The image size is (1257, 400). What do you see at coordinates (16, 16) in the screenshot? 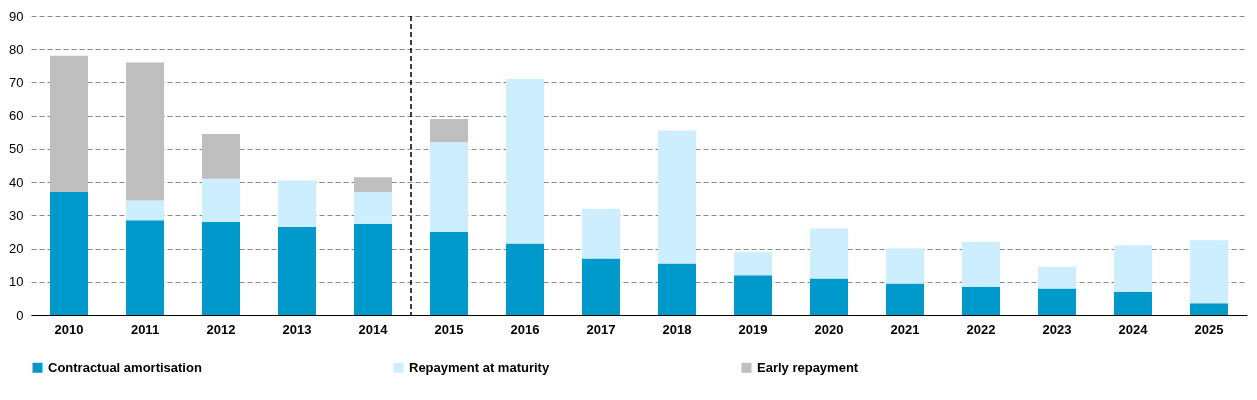
I see `y-tick-label: 90` at bounding box center [16, 16].